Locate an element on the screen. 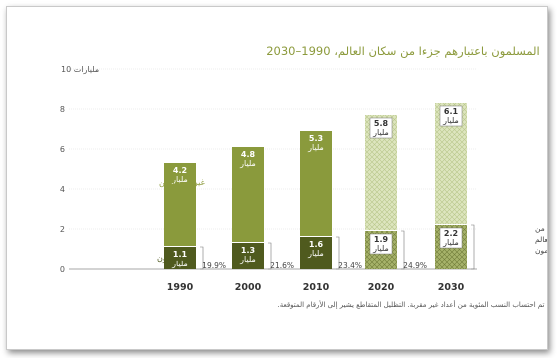 The height and width of the screenshot is (358, 557). muslim-label-value: 1.3 is located at coordinates (248, 250).